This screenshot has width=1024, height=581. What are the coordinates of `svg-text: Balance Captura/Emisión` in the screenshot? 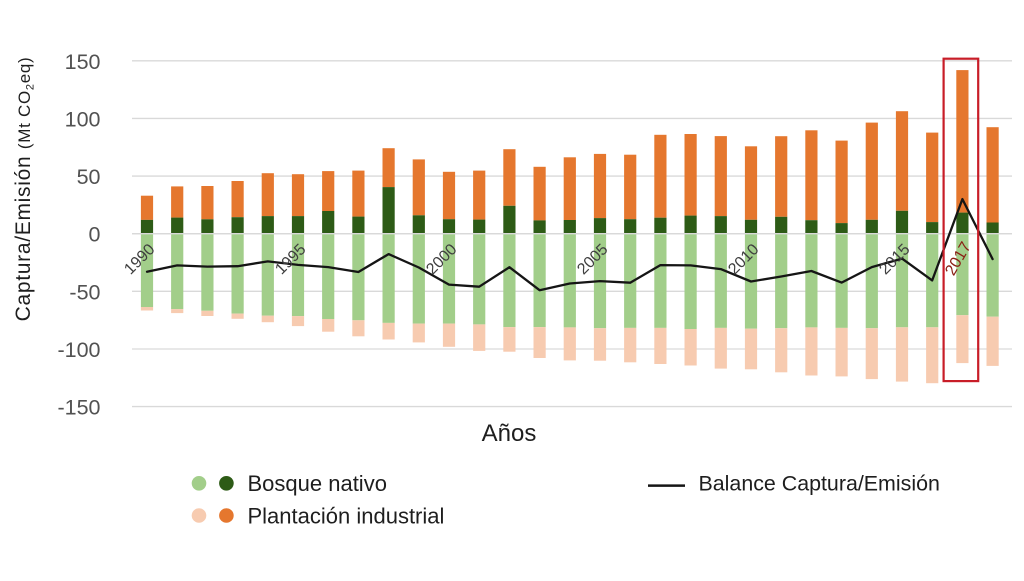 It's located at (819, 483).